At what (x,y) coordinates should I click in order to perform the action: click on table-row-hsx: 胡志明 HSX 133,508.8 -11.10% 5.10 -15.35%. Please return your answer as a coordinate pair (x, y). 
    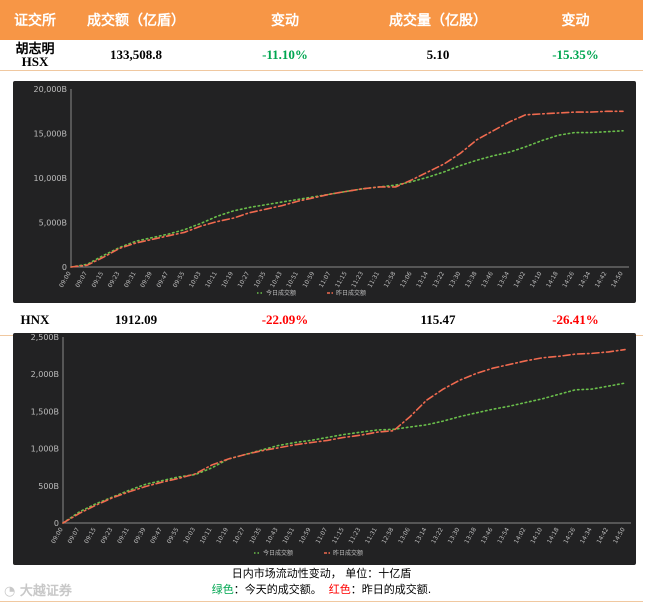
    Looking at the image, I should click on (321, 55).